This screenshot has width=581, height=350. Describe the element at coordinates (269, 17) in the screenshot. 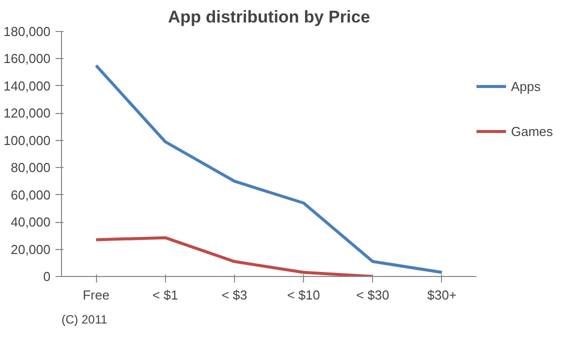

I see `chart-title: App distribution by Price` at that location.